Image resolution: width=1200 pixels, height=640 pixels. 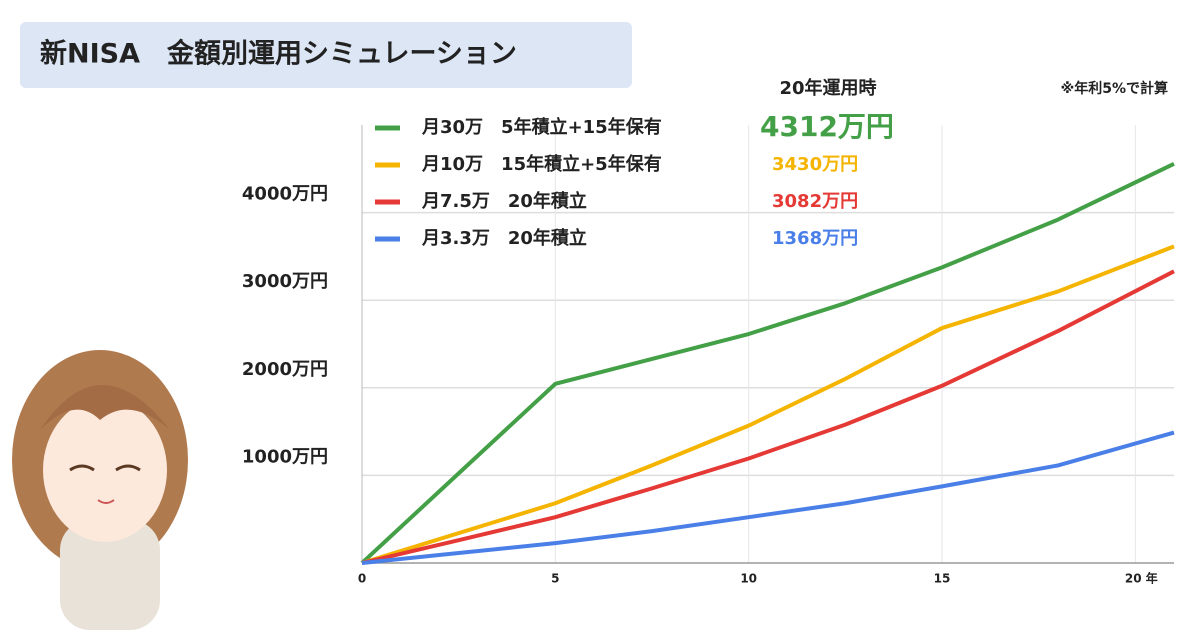 What do you see at coordinates (285, 281) in the screenshot?
I see `y-tick-label: 3000万円` at bounding box center [285, 281].